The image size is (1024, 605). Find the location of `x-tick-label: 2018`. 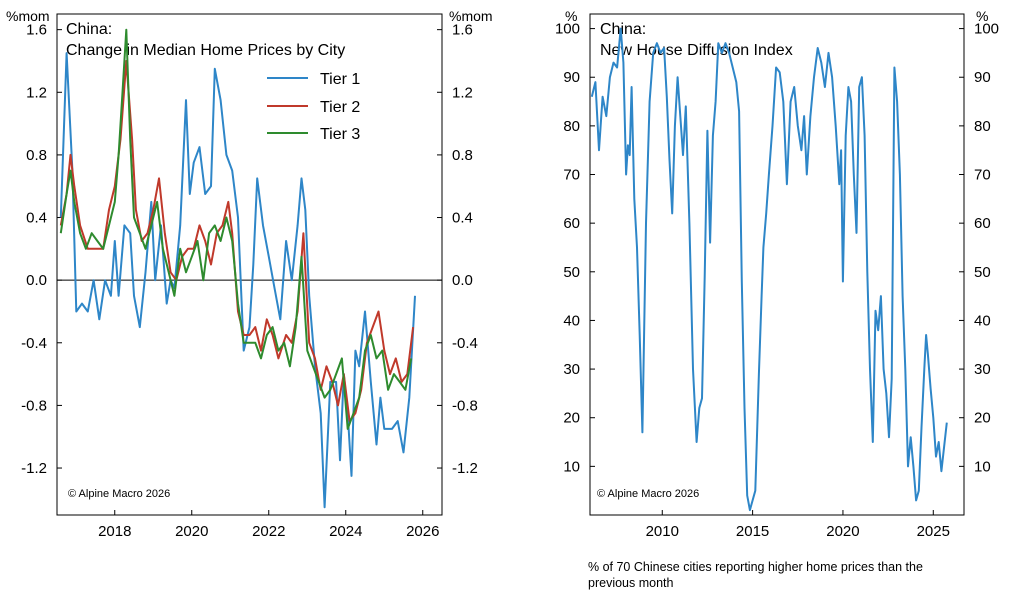

x-tick-label: 2018 is located at coordinates (114, 531).